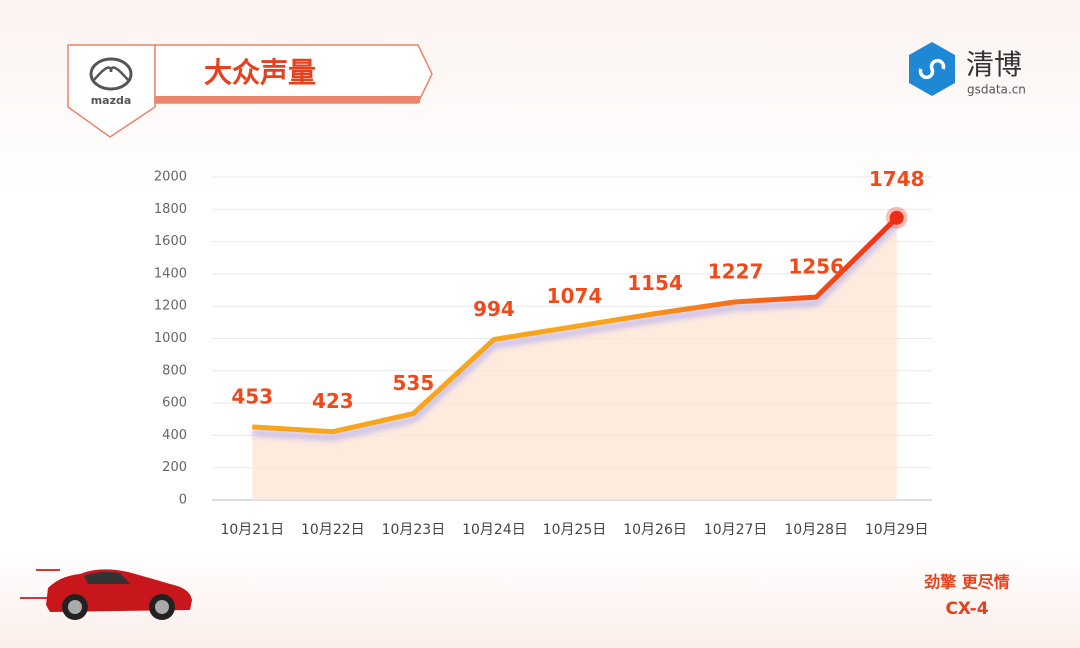 Image resolution: width=1080 pixels, height=648 pixels. What do you see at coordinates (333, 530) in the screenshot?
I see `x-tick-label: 10月22日` at bounding box center [333, 530].